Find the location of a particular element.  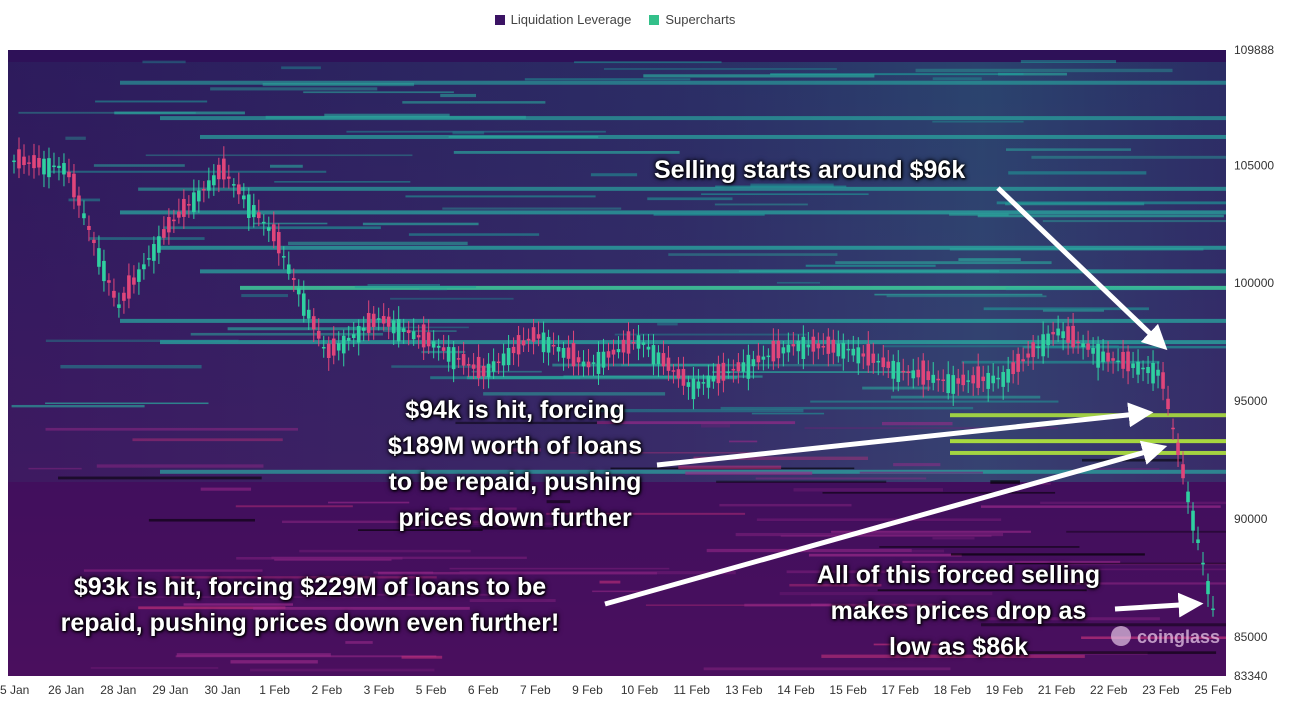

x-tick-label: 5 Feb is located at coordinates (431, 690).